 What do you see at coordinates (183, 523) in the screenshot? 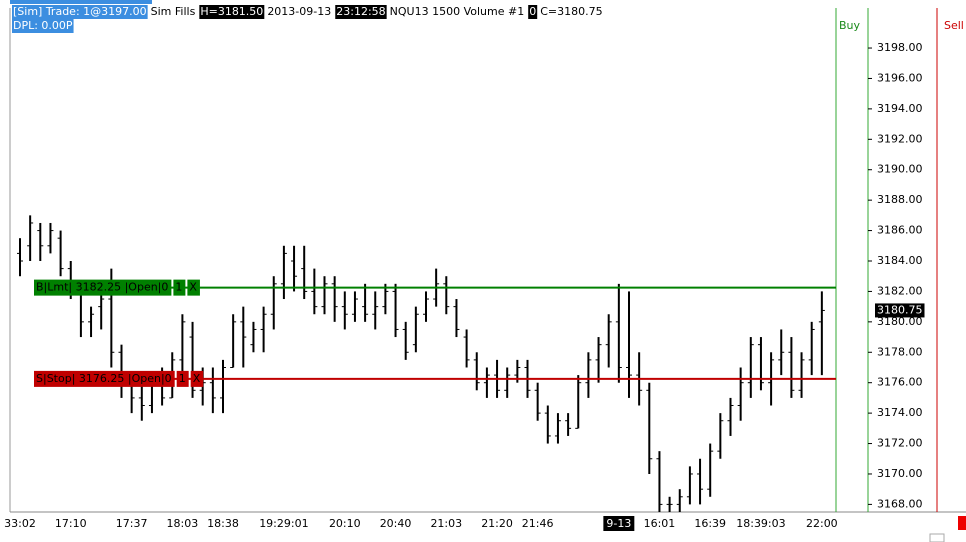
I see `x-tick-label: 18:03` at bounding box center [183, 523].